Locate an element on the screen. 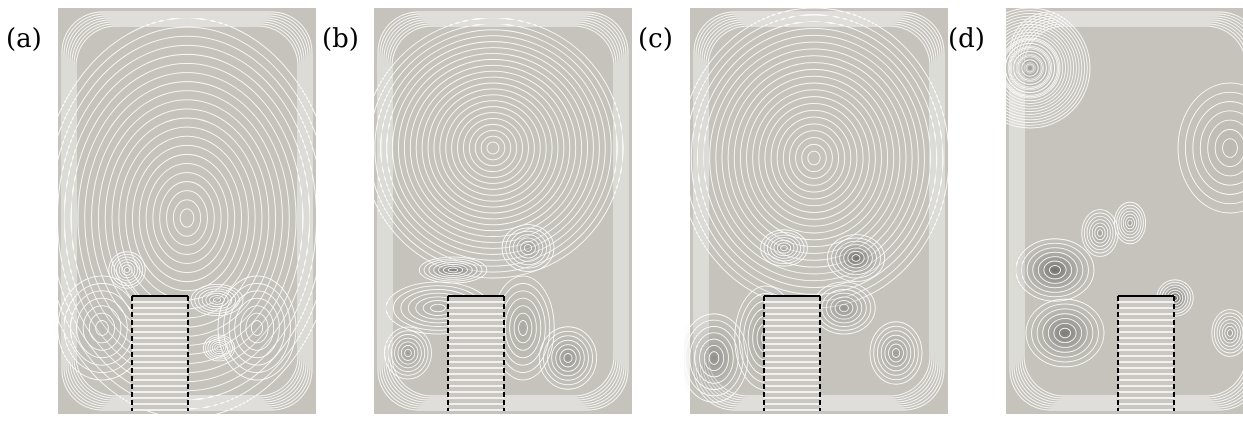 The height and width of the screenshot is (421, 1243). panel-label-b: (b) is located at coordinates (340, 39).